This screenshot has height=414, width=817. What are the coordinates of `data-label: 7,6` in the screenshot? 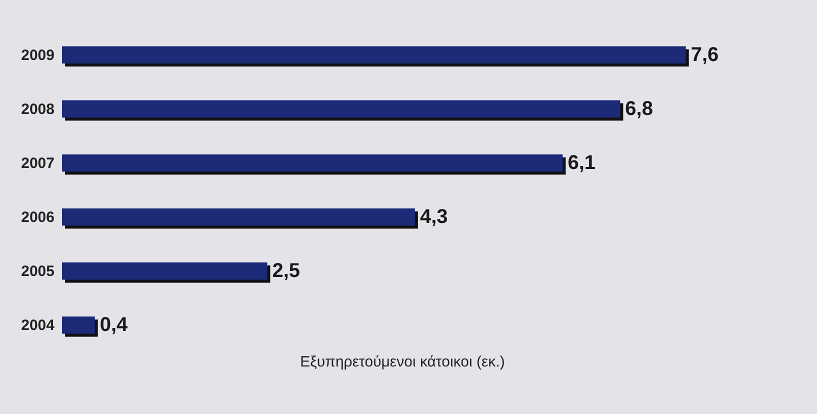 It's located at (704, 55).